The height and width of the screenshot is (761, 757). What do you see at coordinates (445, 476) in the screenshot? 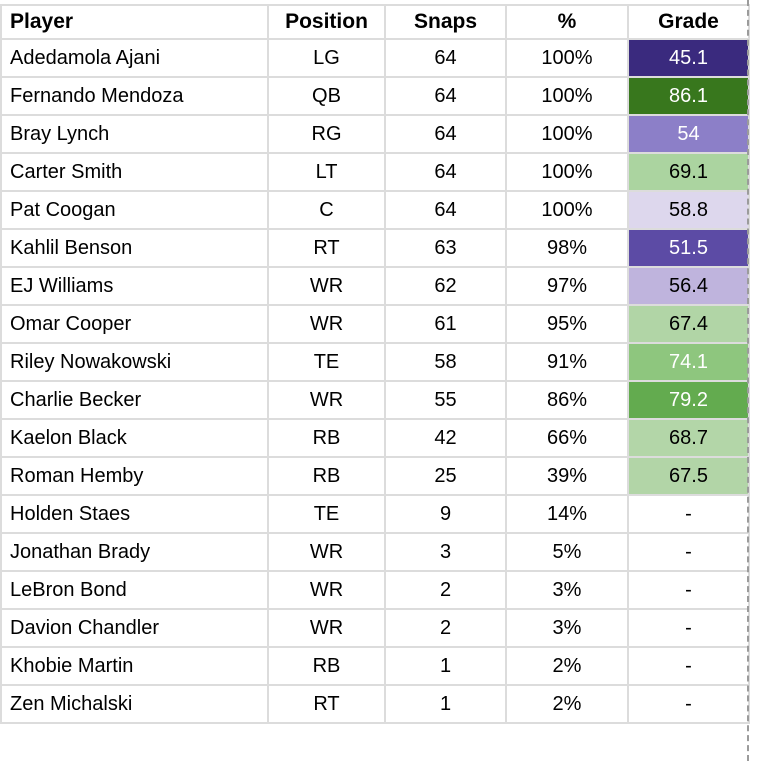
I see `cell-snaps: 25` at bounding box center [445, 476].